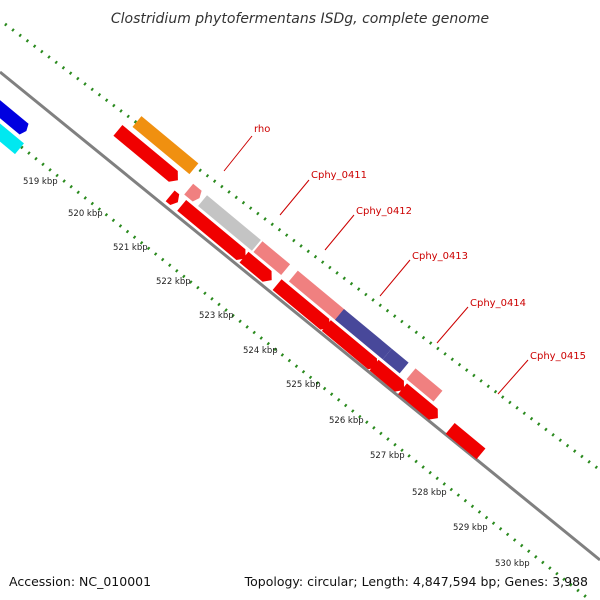 This screenshot has width=600, height=600. I want to click on callout-line-rho, so click(238, 153).